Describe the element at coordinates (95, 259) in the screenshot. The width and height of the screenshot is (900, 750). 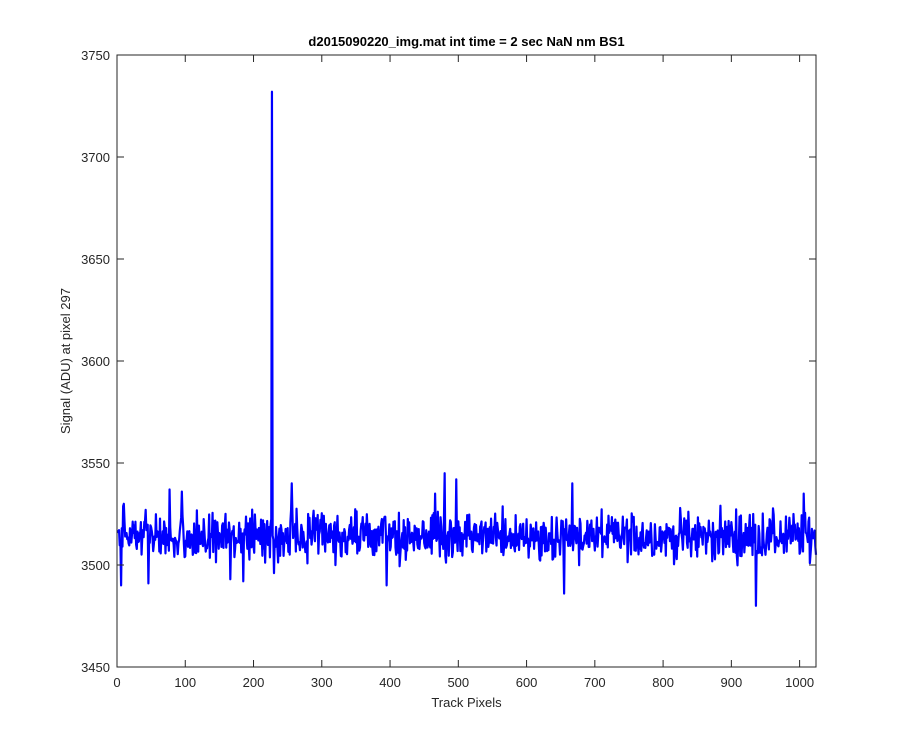
I see `y-tick-label: 3650` at that location.